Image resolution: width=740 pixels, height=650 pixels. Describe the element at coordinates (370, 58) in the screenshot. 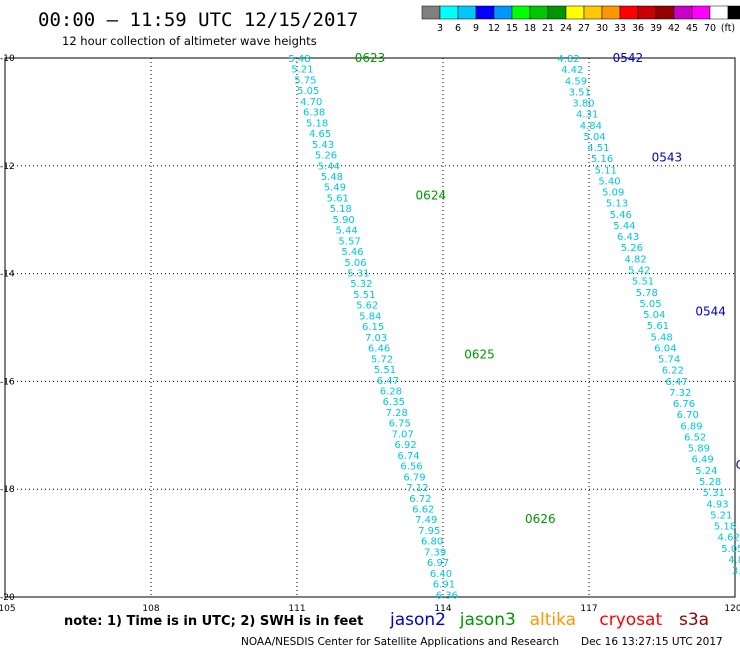

I see `pass-time-label: 0623` at that location.